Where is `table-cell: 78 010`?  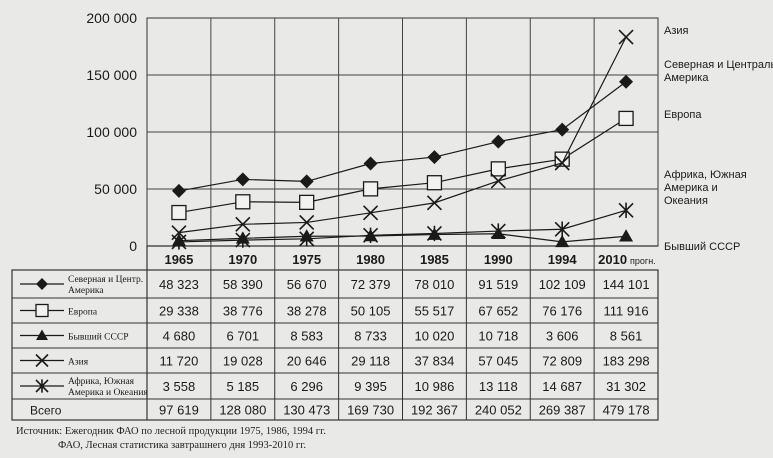 table-cell: 78 010 is located at coordinates (435, 284).